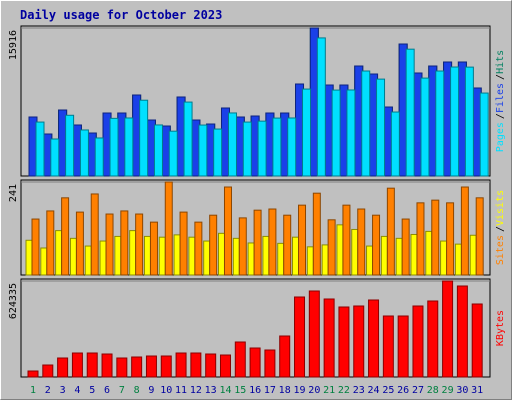 This screenshot has height=400, width=512. I want to click on legend-entry: Pages, so click(500, 137).